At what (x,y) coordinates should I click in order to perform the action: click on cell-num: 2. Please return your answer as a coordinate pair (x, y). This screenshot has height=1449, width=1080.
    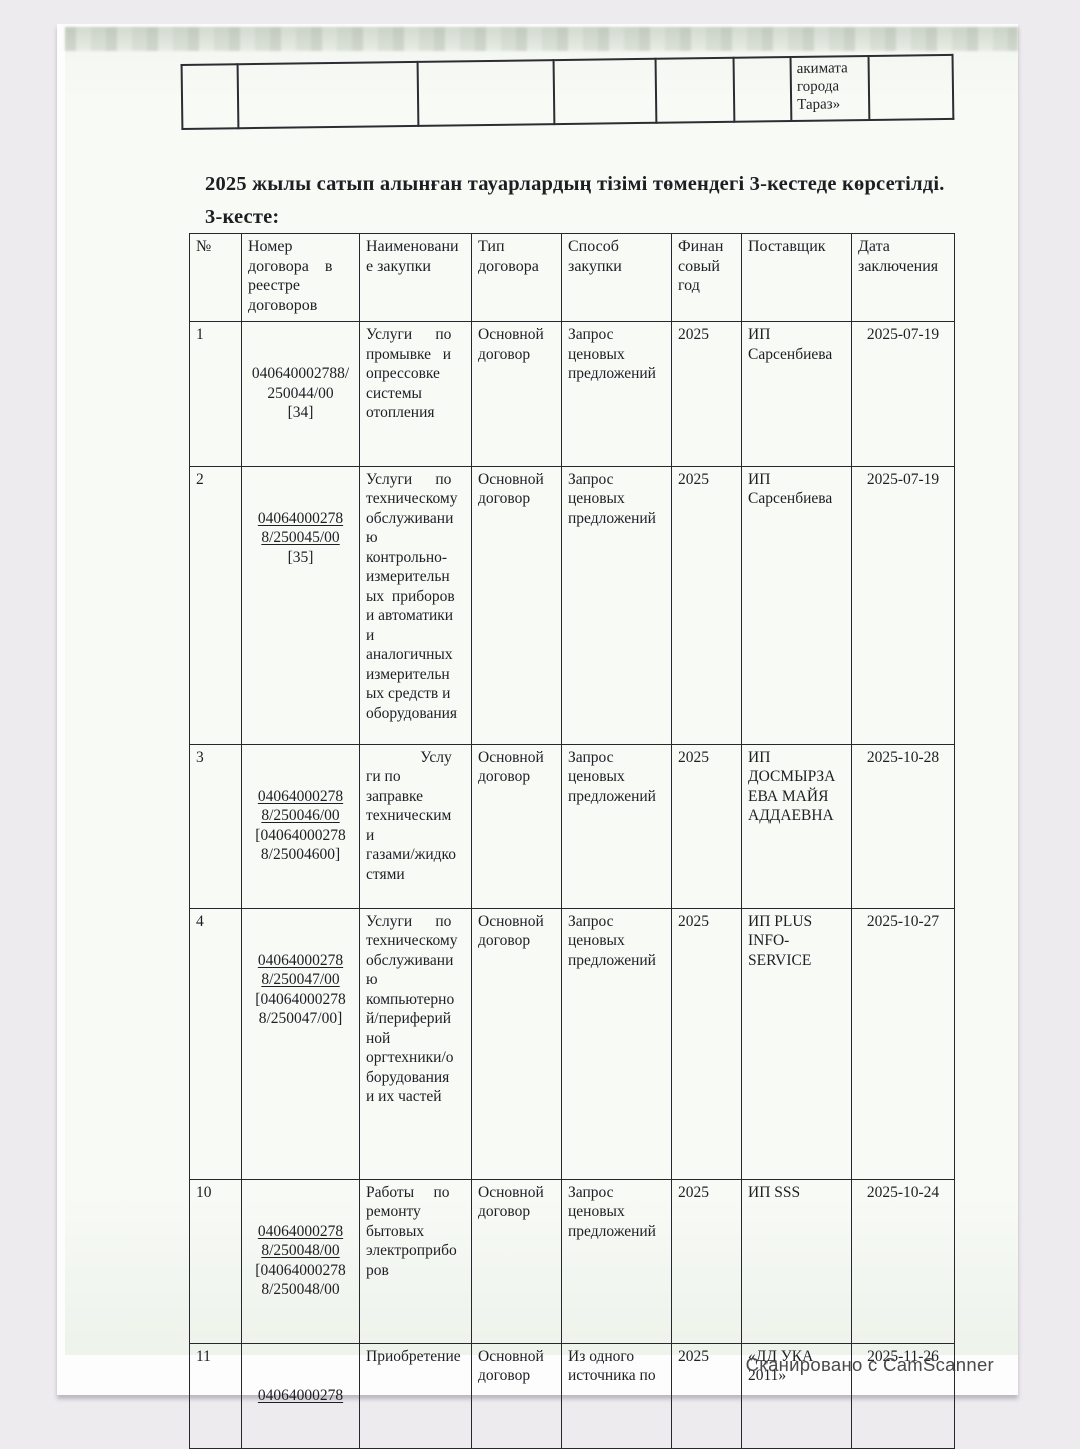
    Looking at the image, I should click on (215, 605).